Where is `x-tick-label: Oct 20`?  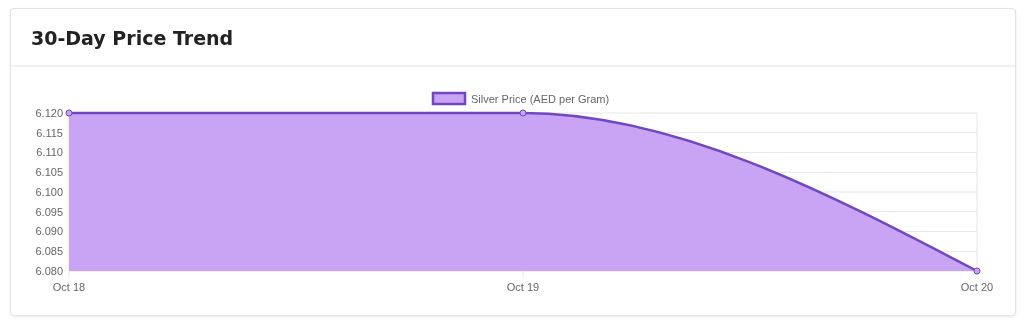 x-tick-label: Oct 20 is located at coordinates (977, 287).